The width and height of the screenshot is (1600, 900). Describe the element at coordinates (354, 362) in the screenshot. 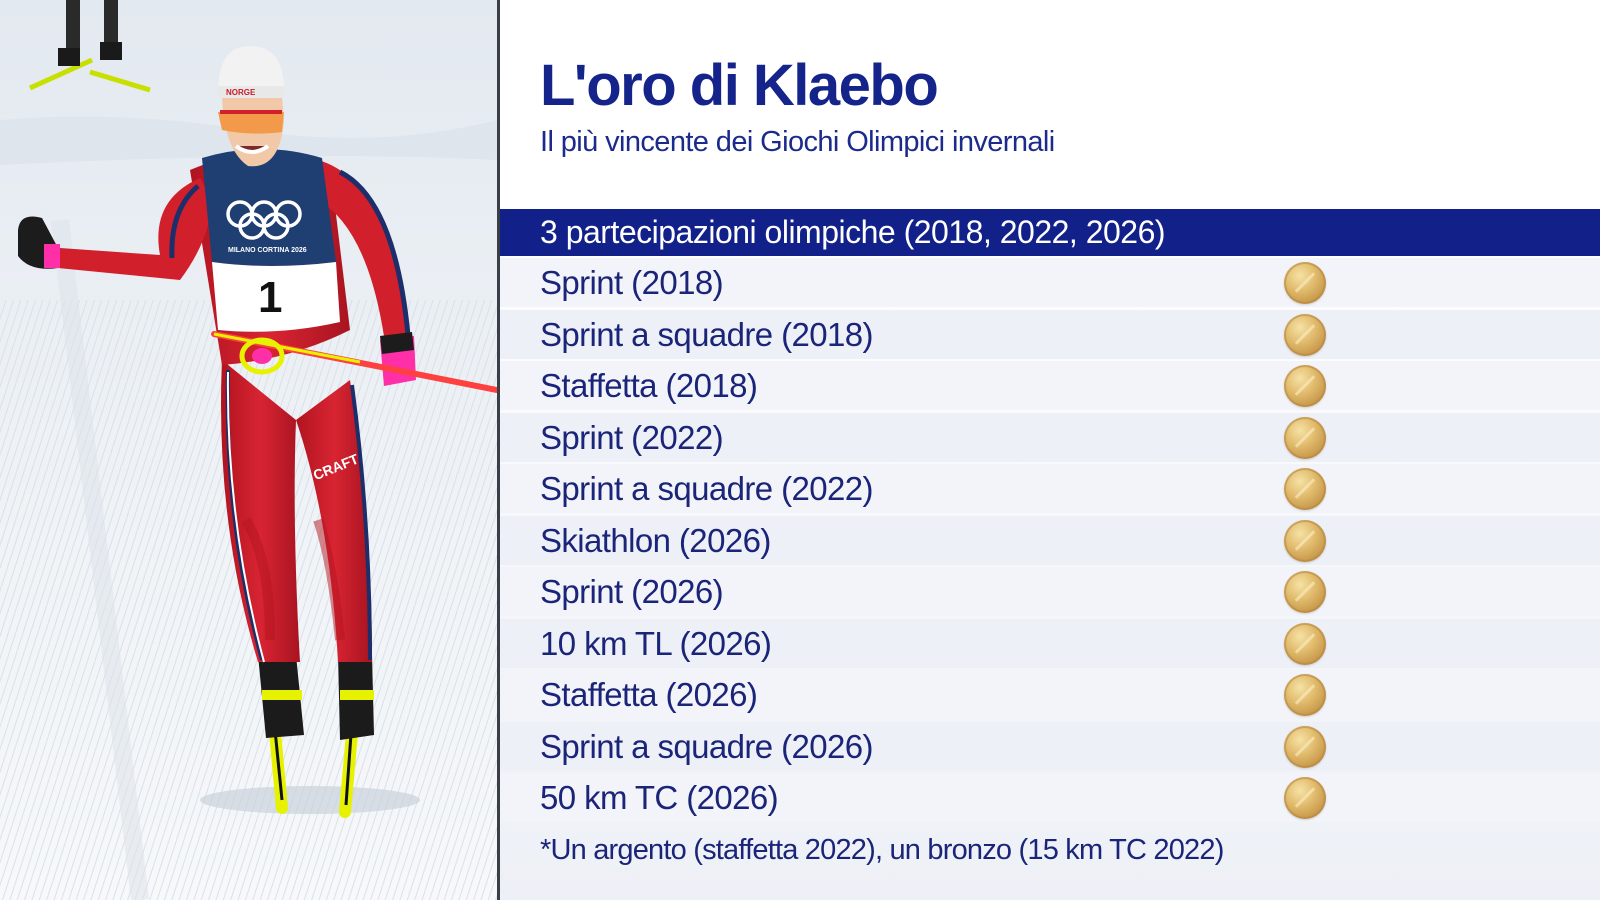

I see `ski-pole` at that location.